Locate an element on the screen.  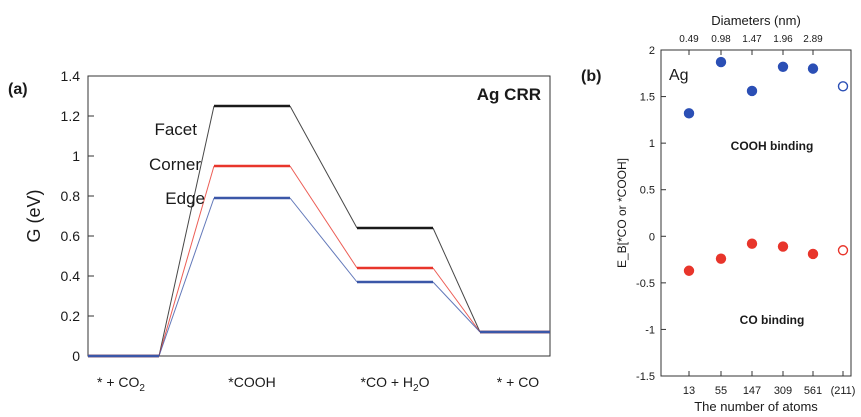
y-tick-label: 1.2 is located at coordinates (71, 116).